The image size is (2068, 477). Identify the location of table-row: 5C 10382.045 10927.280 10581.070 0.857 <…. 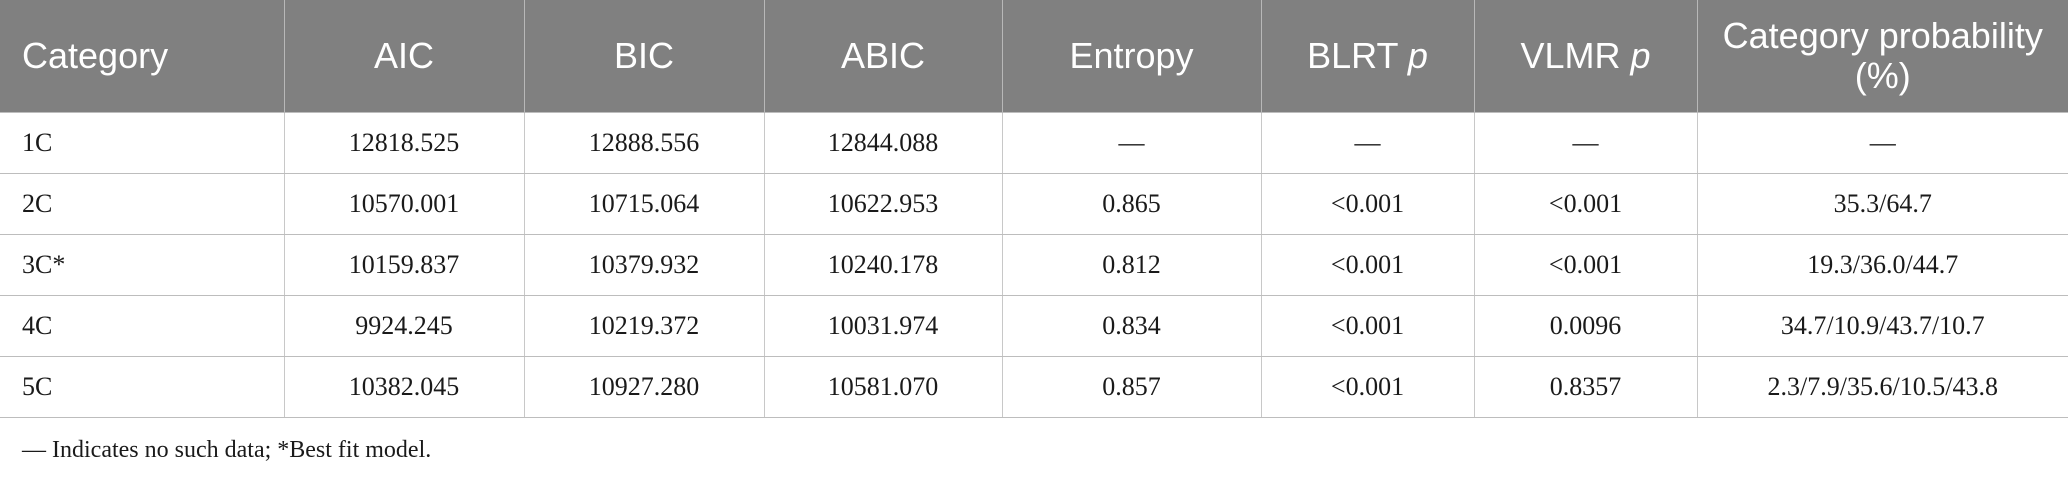
(1034, 387).